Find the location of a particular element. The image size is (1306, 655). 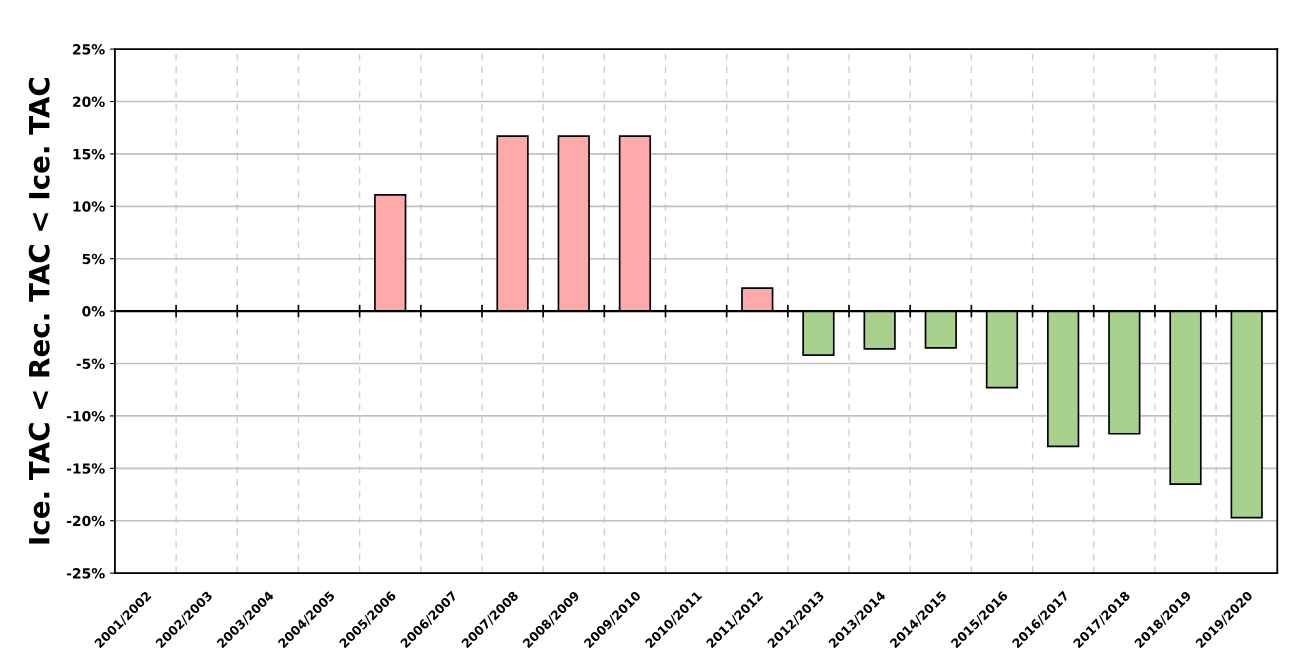

y-tick-label: 25% is located at coordinates (89, 49).